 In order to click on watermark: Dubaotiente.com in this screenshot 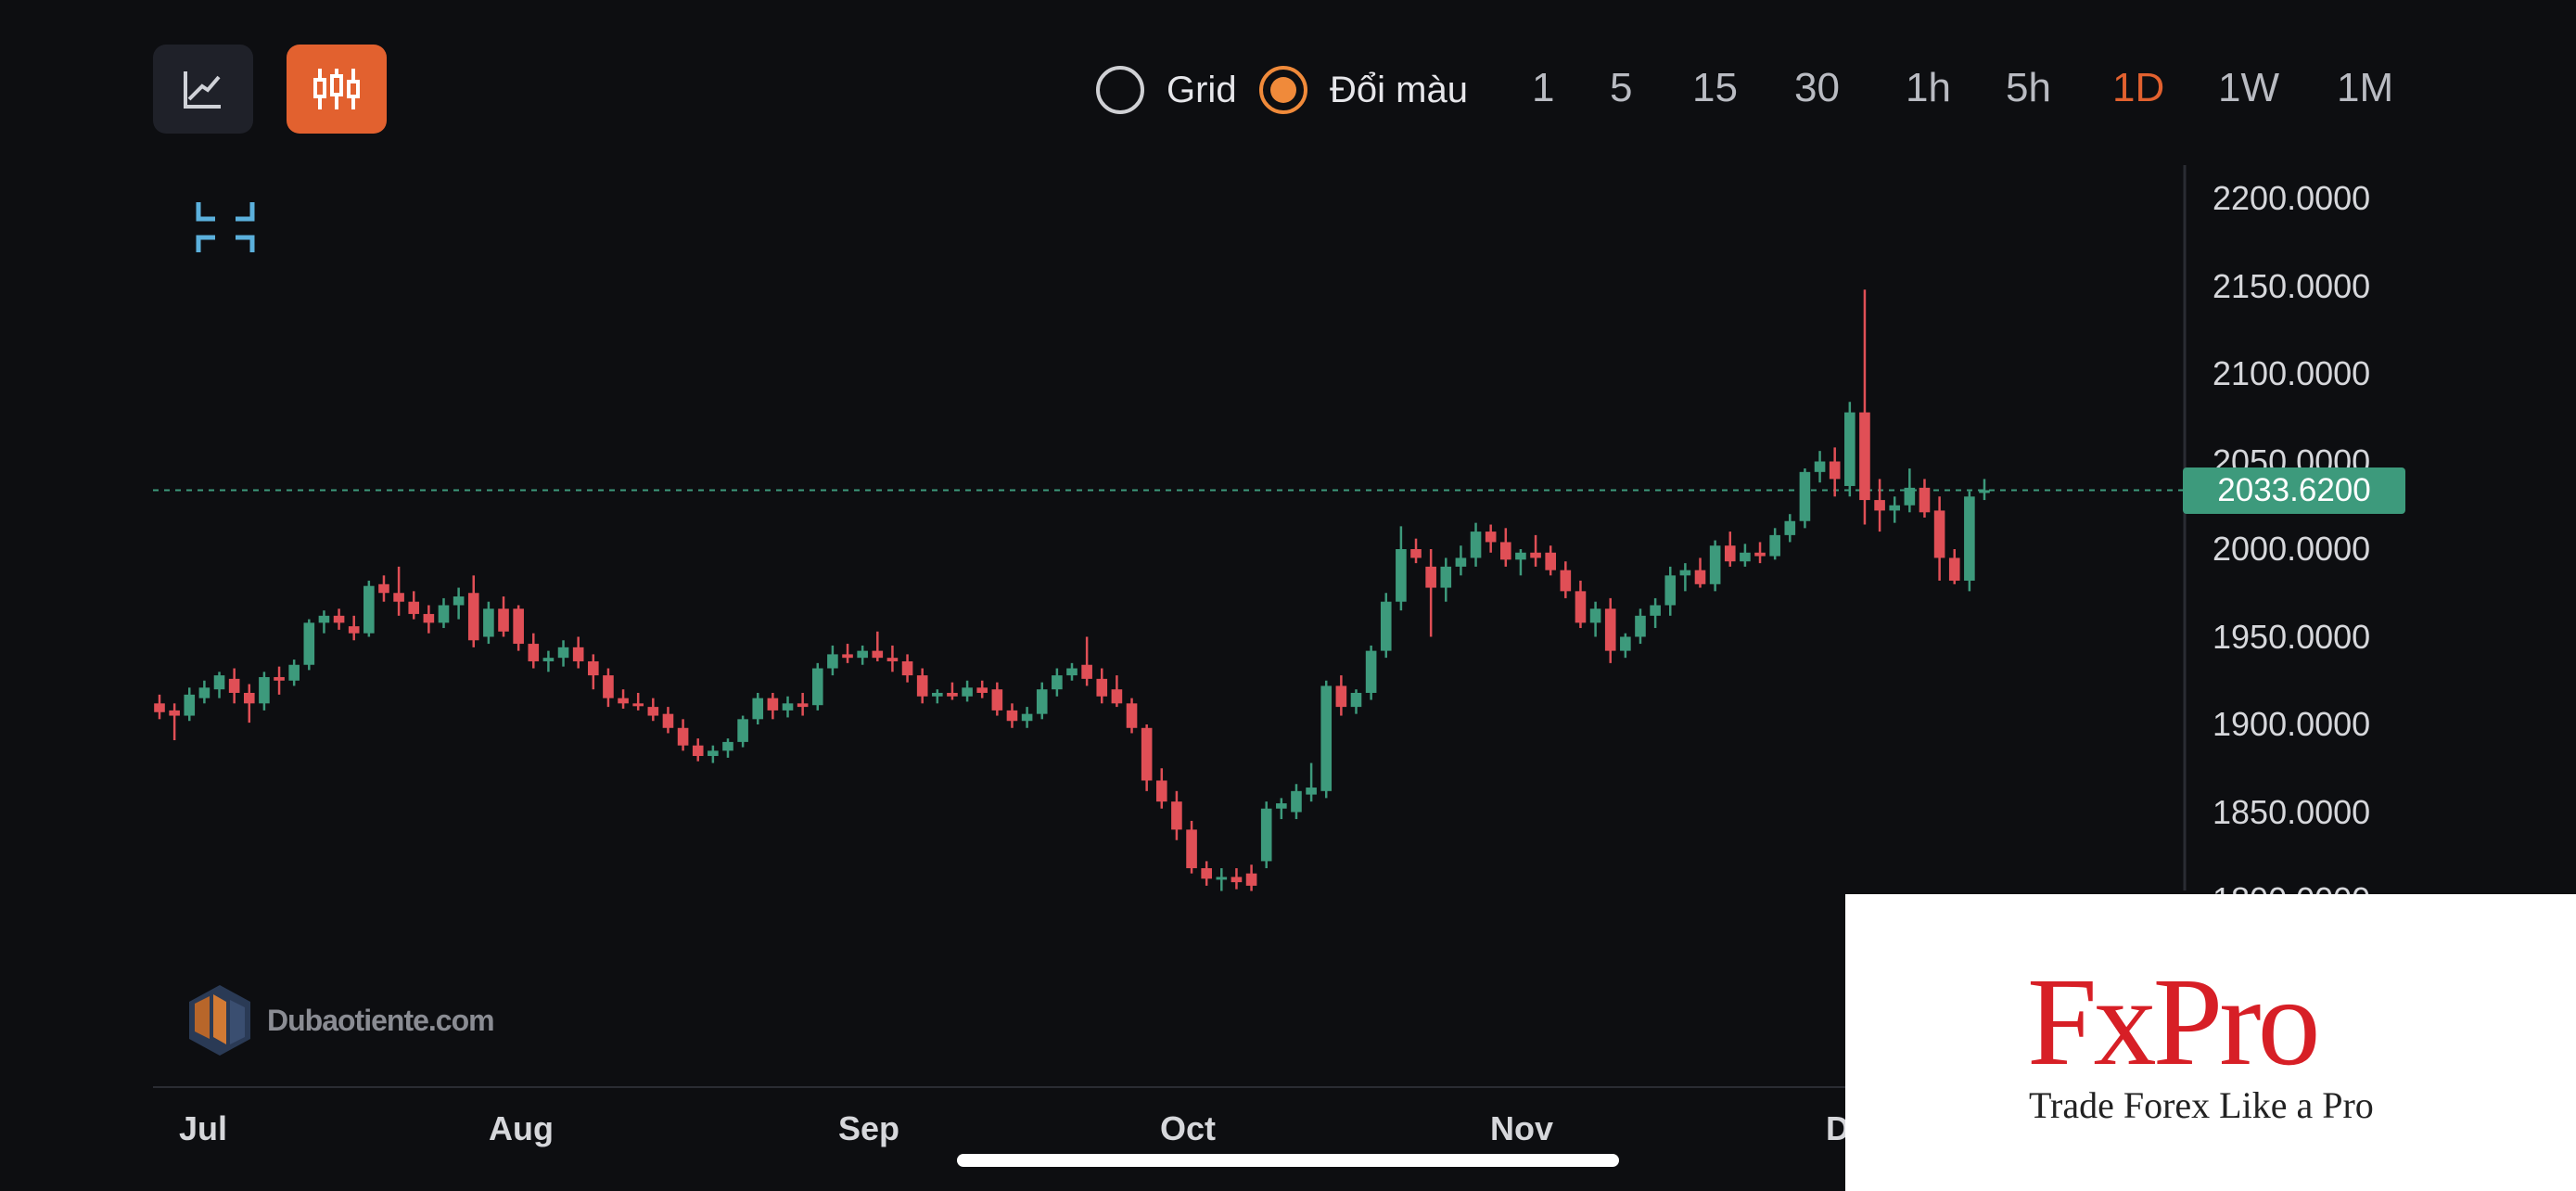, I will do `click(340, 1020)`.